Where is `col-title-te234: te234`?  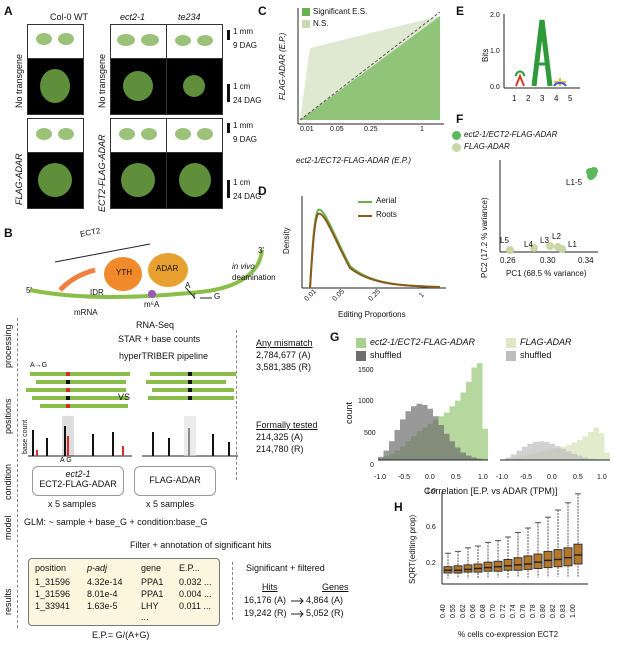 col-title-te234: te234 is located at coordinates (189, 17).